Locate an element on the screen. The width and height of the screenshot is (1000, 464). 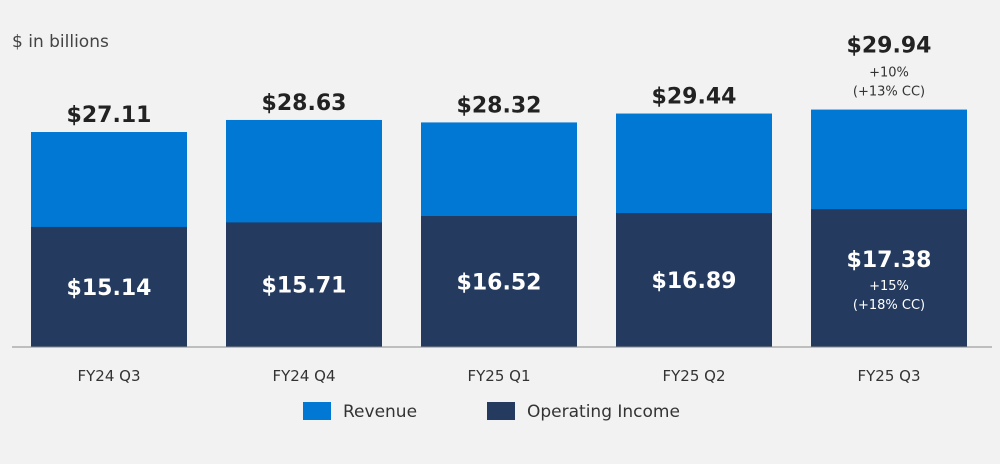
unit-label: $ in billions is located at coordinates (60, 42).